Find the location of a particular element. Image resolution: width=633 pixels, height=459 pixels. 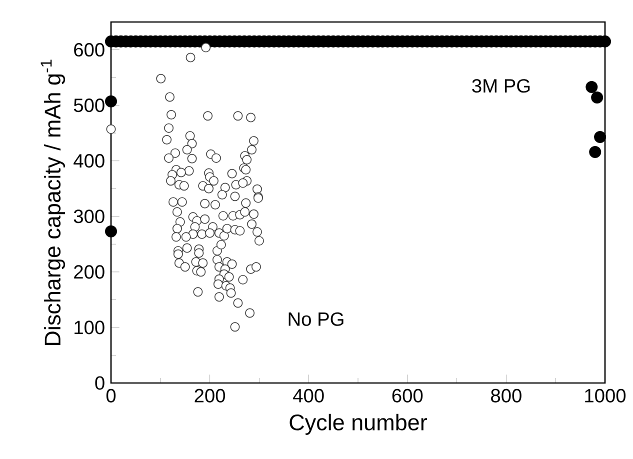

y-tick-label: 200 is located at coordinates (89, 272).